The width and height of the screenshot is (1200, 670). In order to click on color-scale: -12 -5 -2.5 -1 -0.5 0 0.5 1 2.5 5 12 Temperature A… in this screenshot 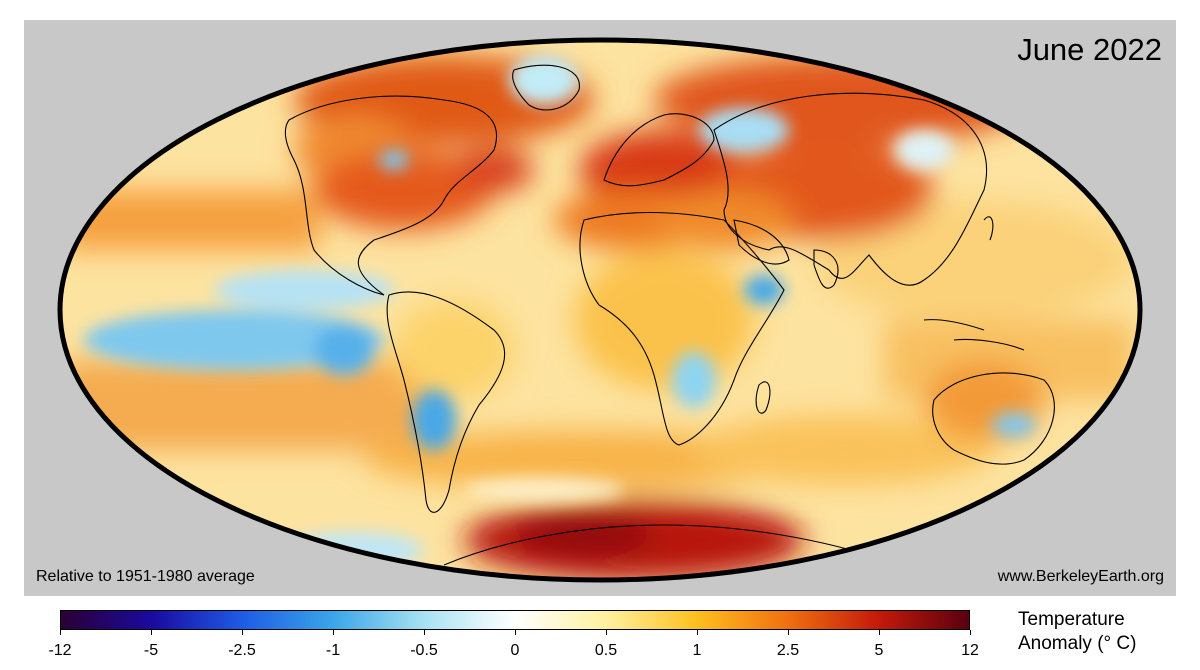, I will do `click(600, 635)`.